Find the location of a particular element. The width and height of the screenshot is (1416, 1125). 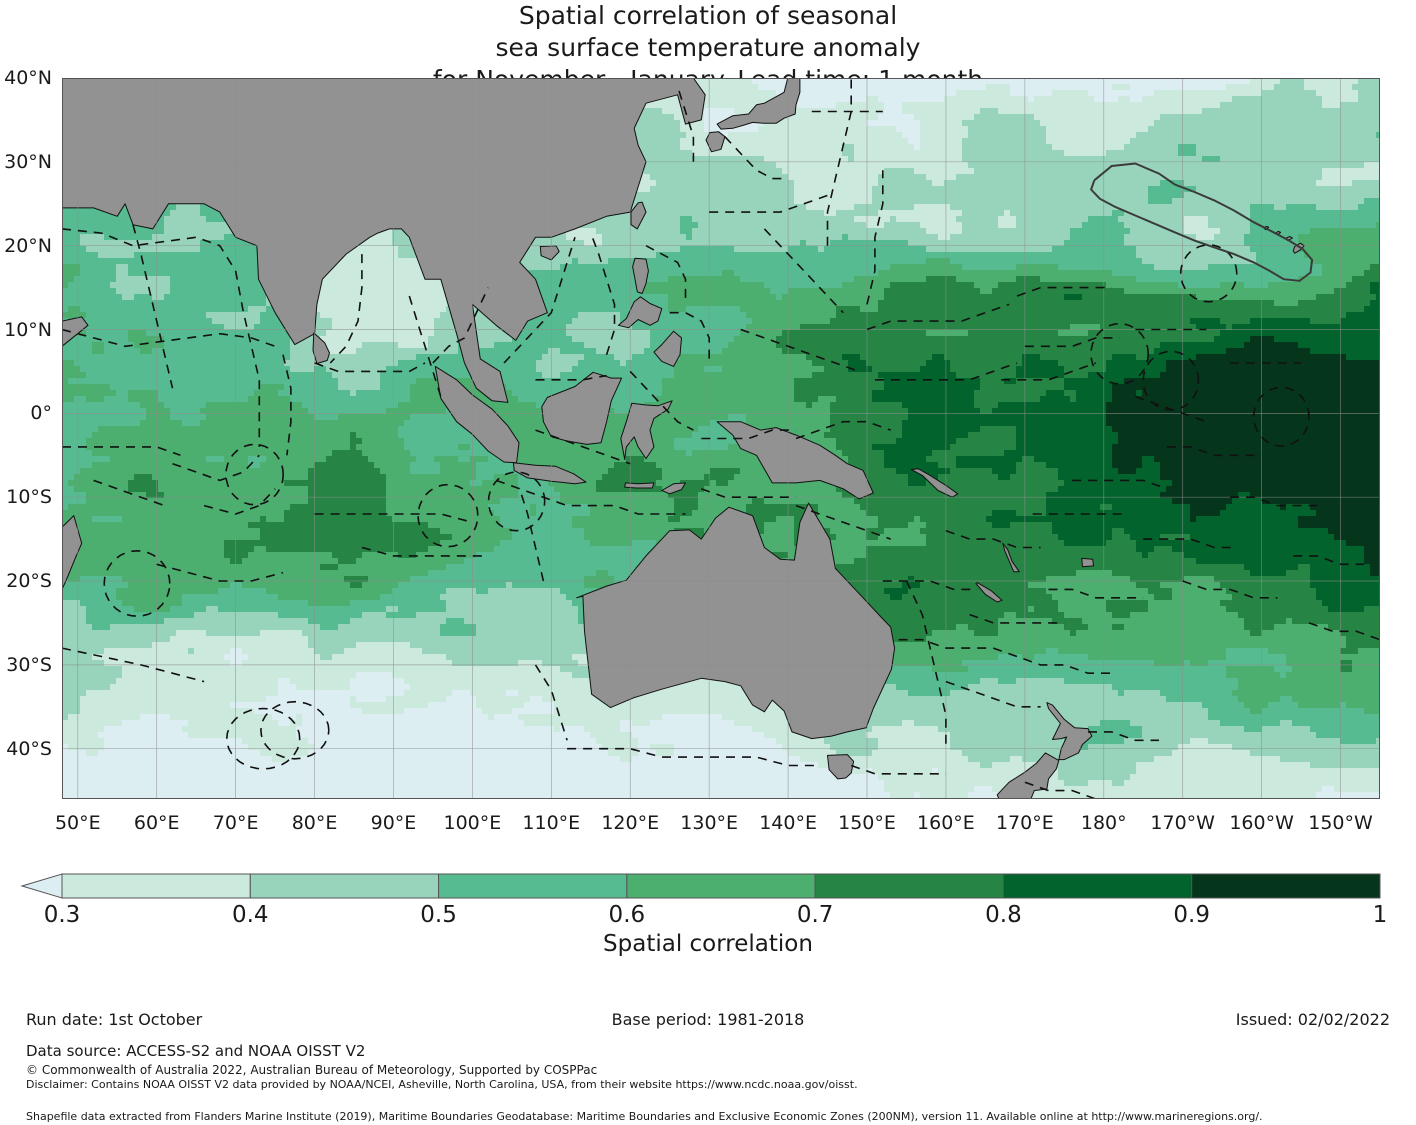

x-tick-label: 100°E is located at coordinates (472, 823).